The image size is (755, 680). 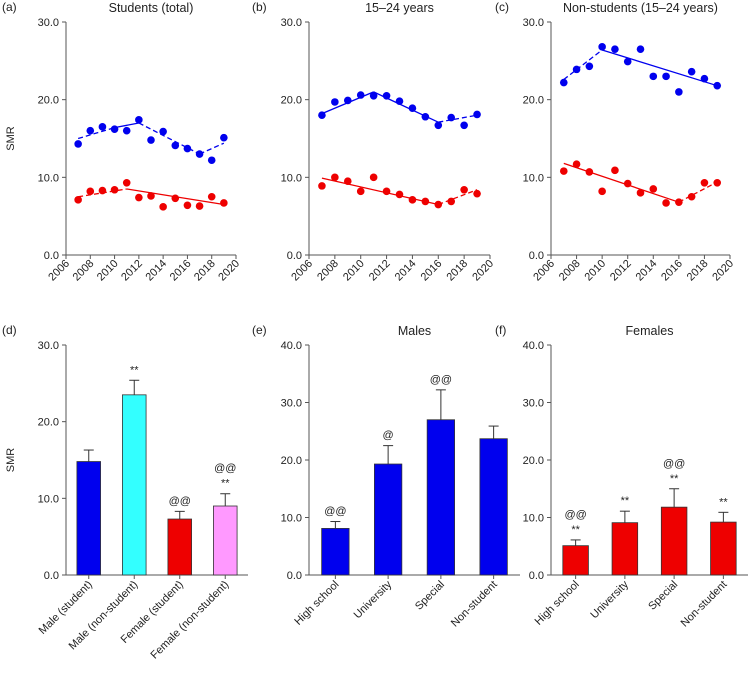 I want to click on x-tick-label: 2014, so click(x=156, y=271).